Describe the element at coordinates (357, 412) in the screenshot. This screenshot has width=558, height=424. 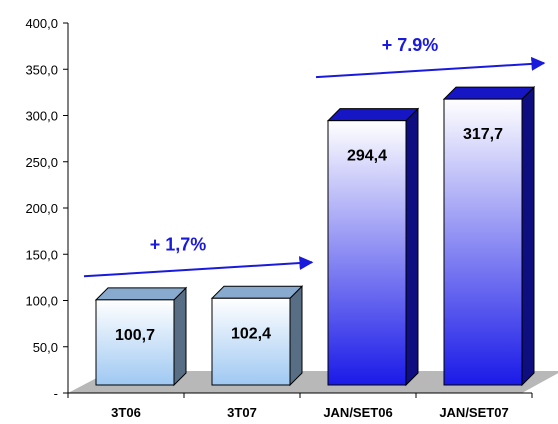
I see `x-category-label: JAN/SET06` at that location.